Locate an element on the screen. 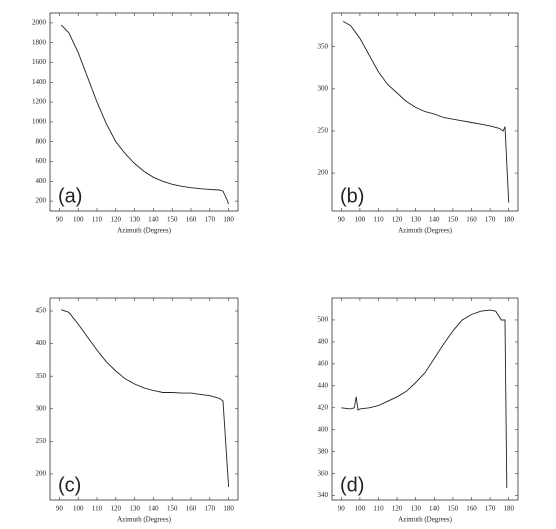  panel-label: (b) is located at coordinates (352, 196).